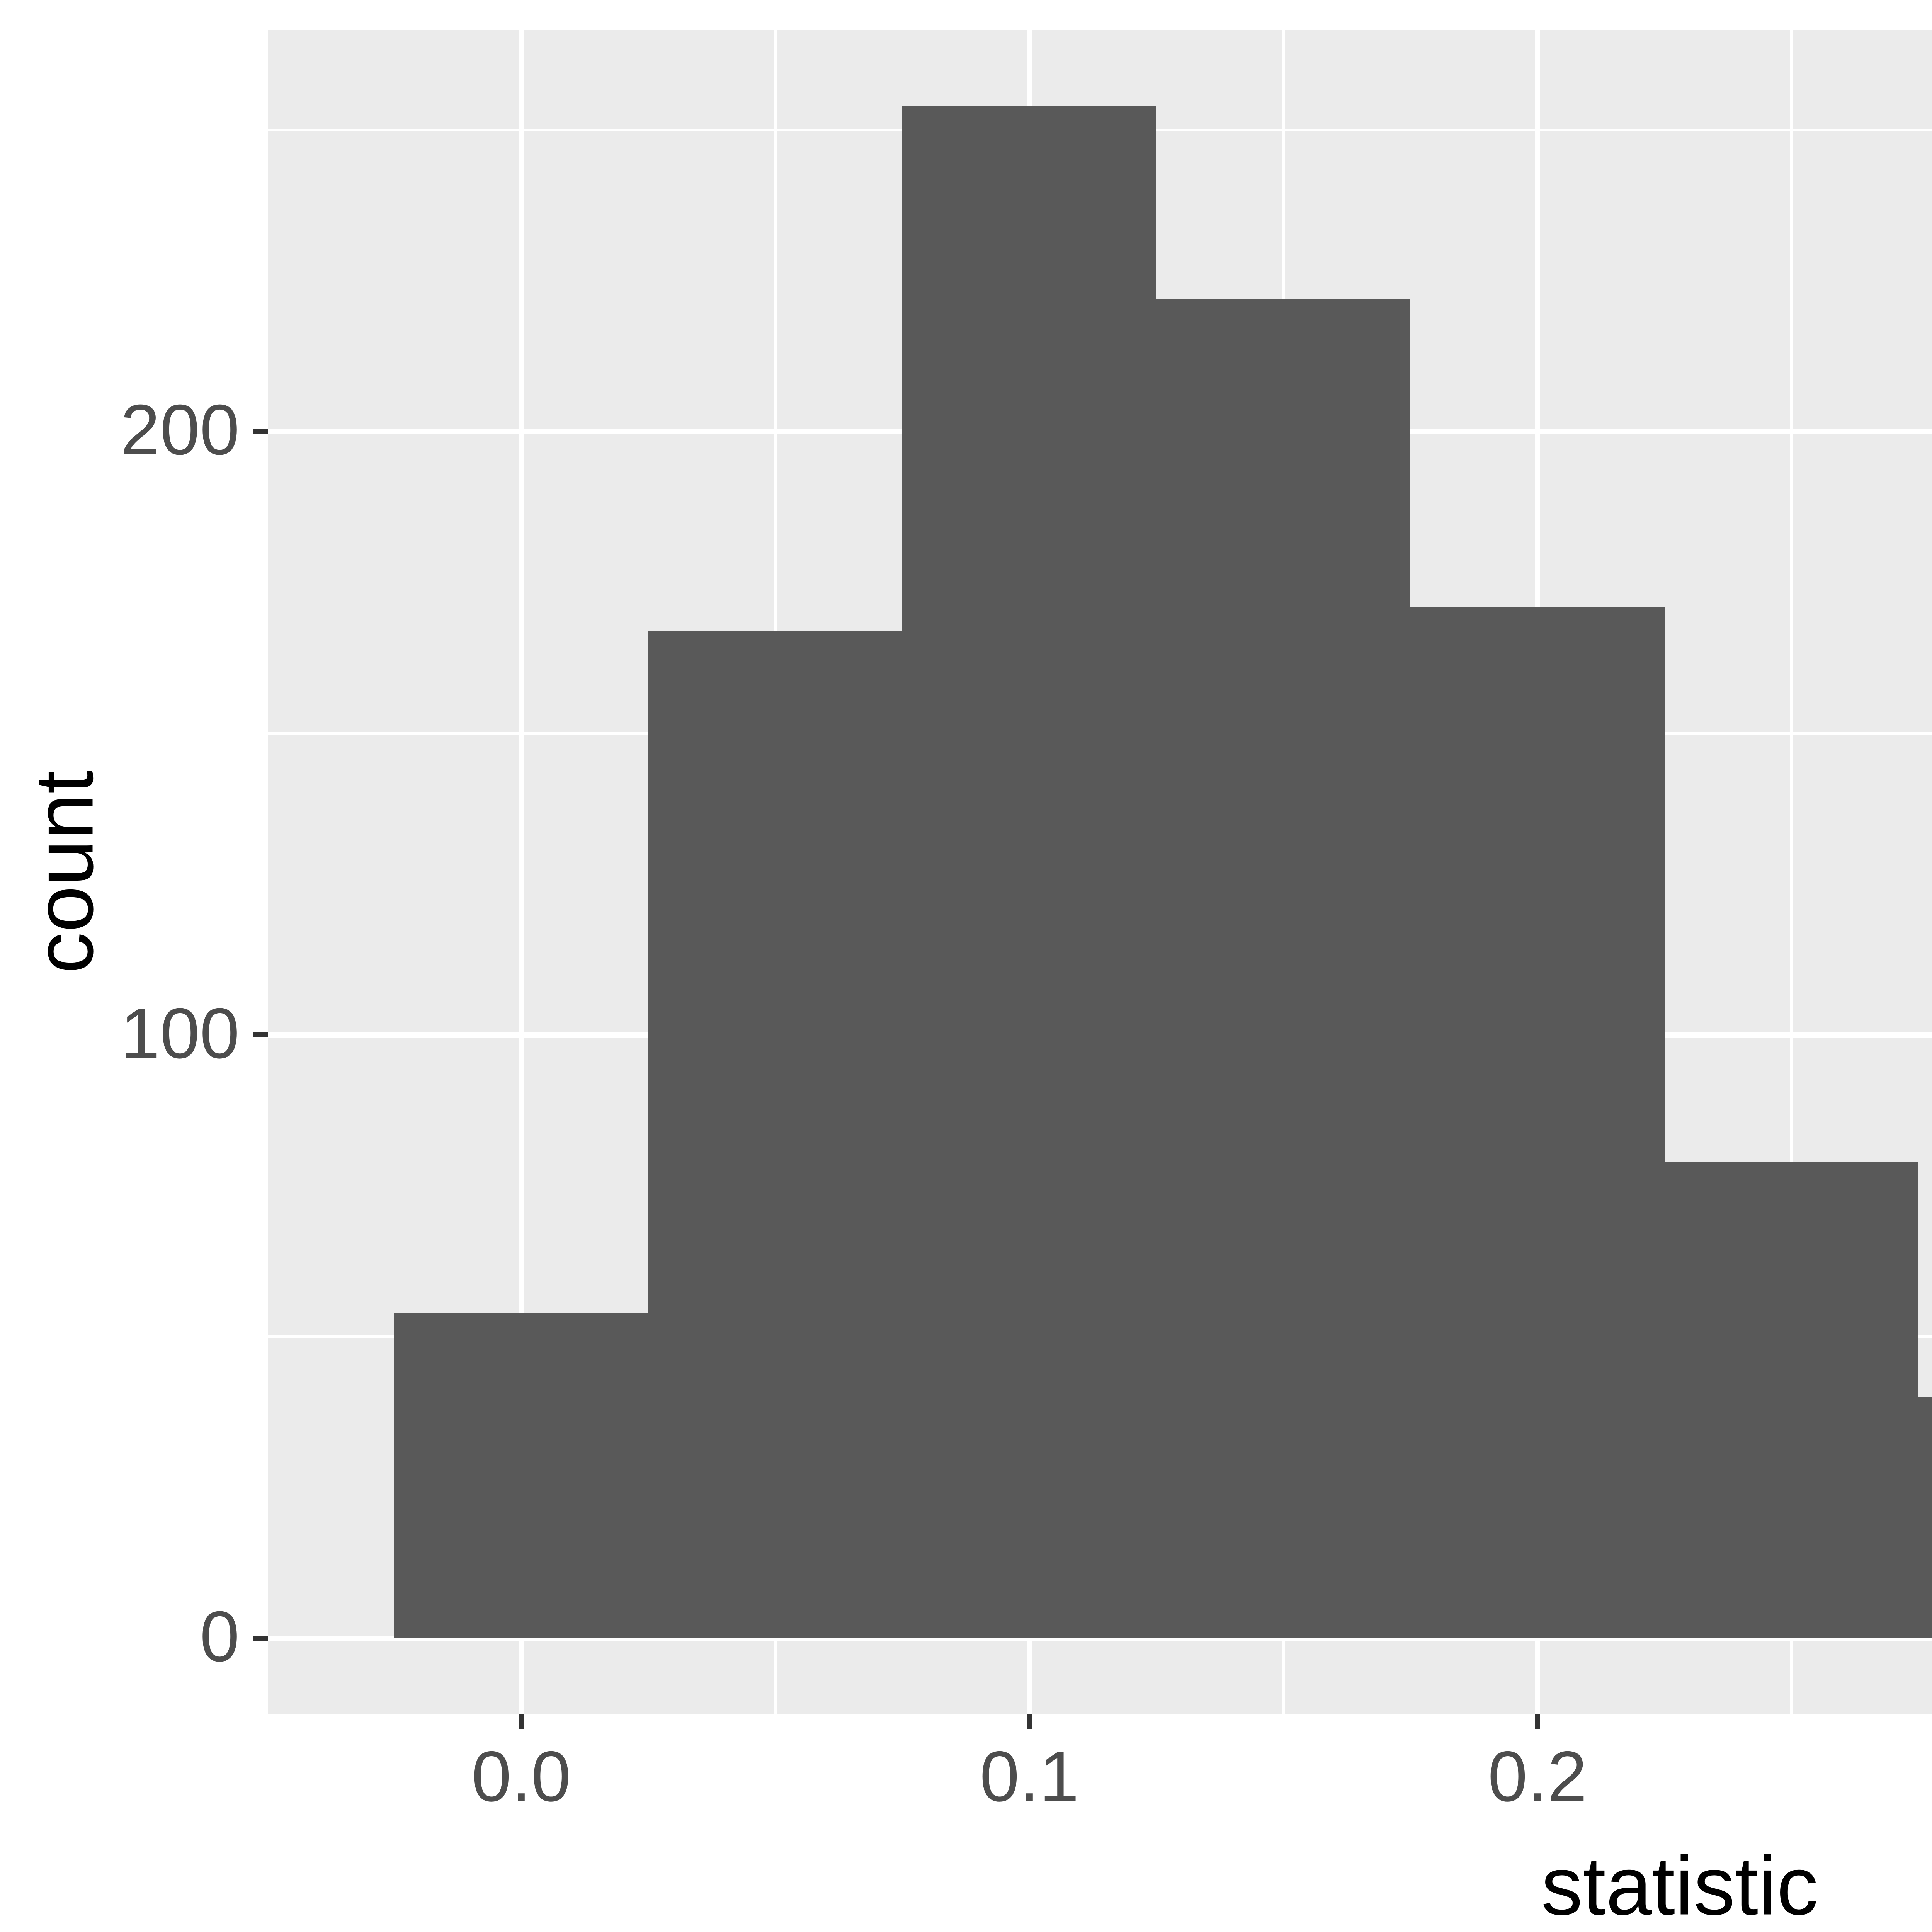  What do you see at coordinates (521, 1777) in the screenshot?
I see `x-tick-label: 0.0` at bounding box center [521, 1777].